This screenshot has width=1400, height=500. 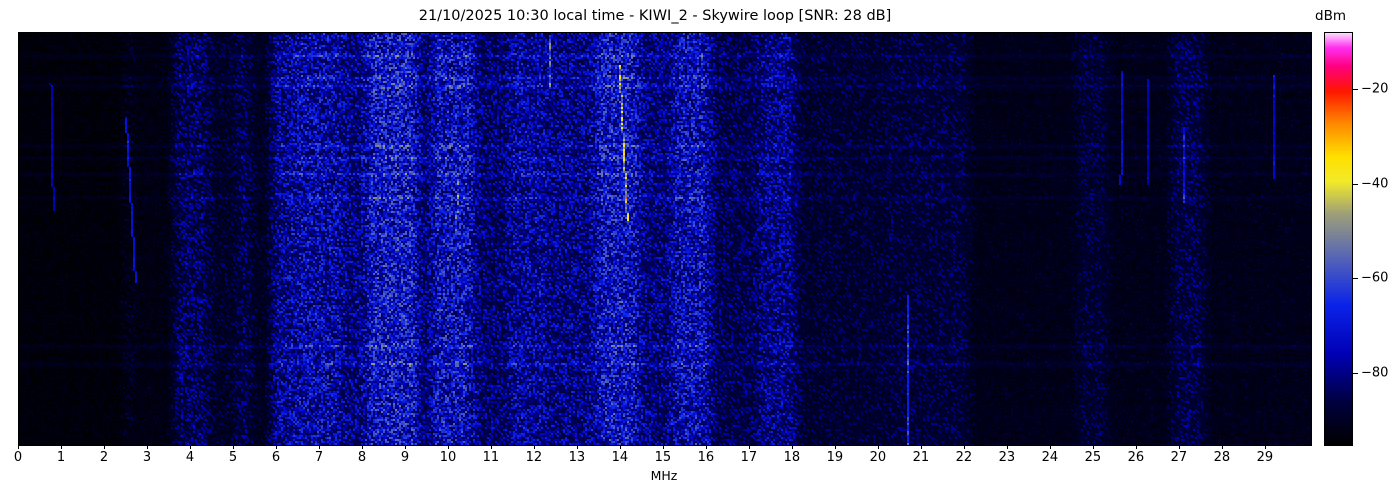 What do you see at coordinates (18, 457) in the screenshot?
I see `x-axis-tick-label: 0` at bounding box center [18, 457].